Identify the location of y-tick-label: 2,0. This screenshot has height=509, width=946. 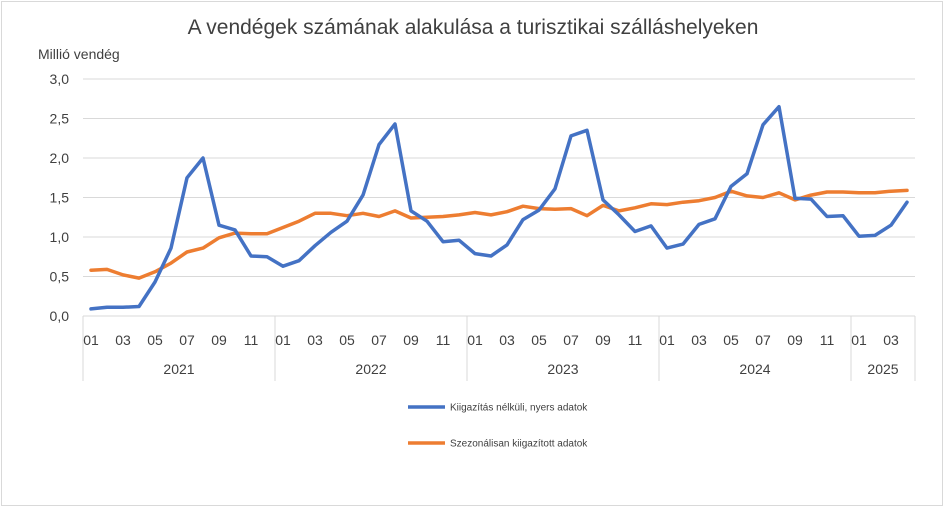
(60, 158).